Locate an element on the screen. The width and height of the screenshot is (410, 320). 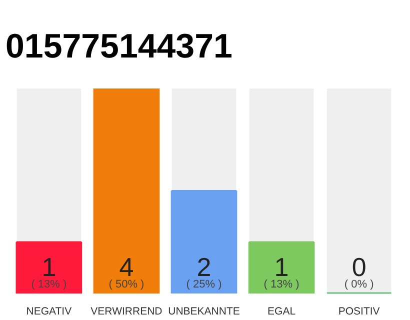
chart-title: 015775144371 is located at coordinates (119, 47).